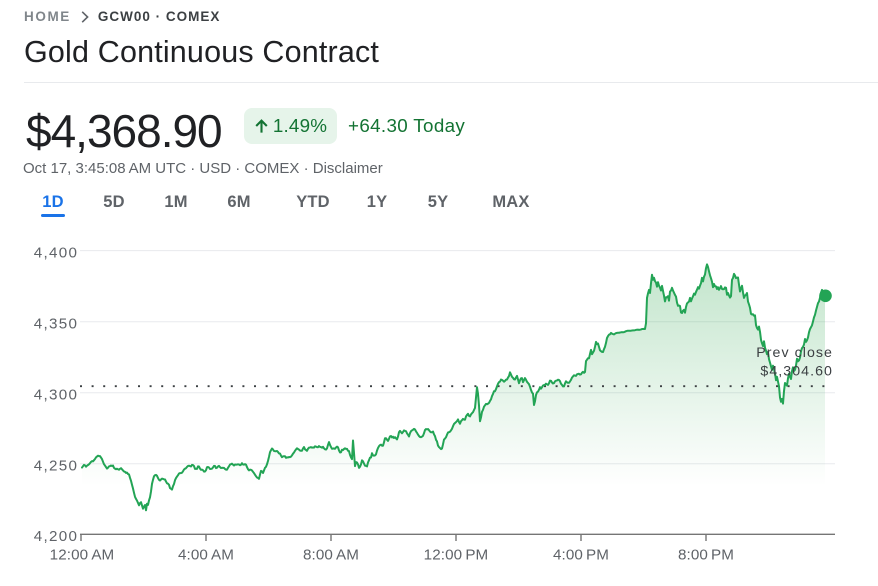 The height and width of the screenshot is (586, 878). Describe the element at coordinates (706, 555) in the screenshot. I see `svg-text: 8:00 PM` at that location.